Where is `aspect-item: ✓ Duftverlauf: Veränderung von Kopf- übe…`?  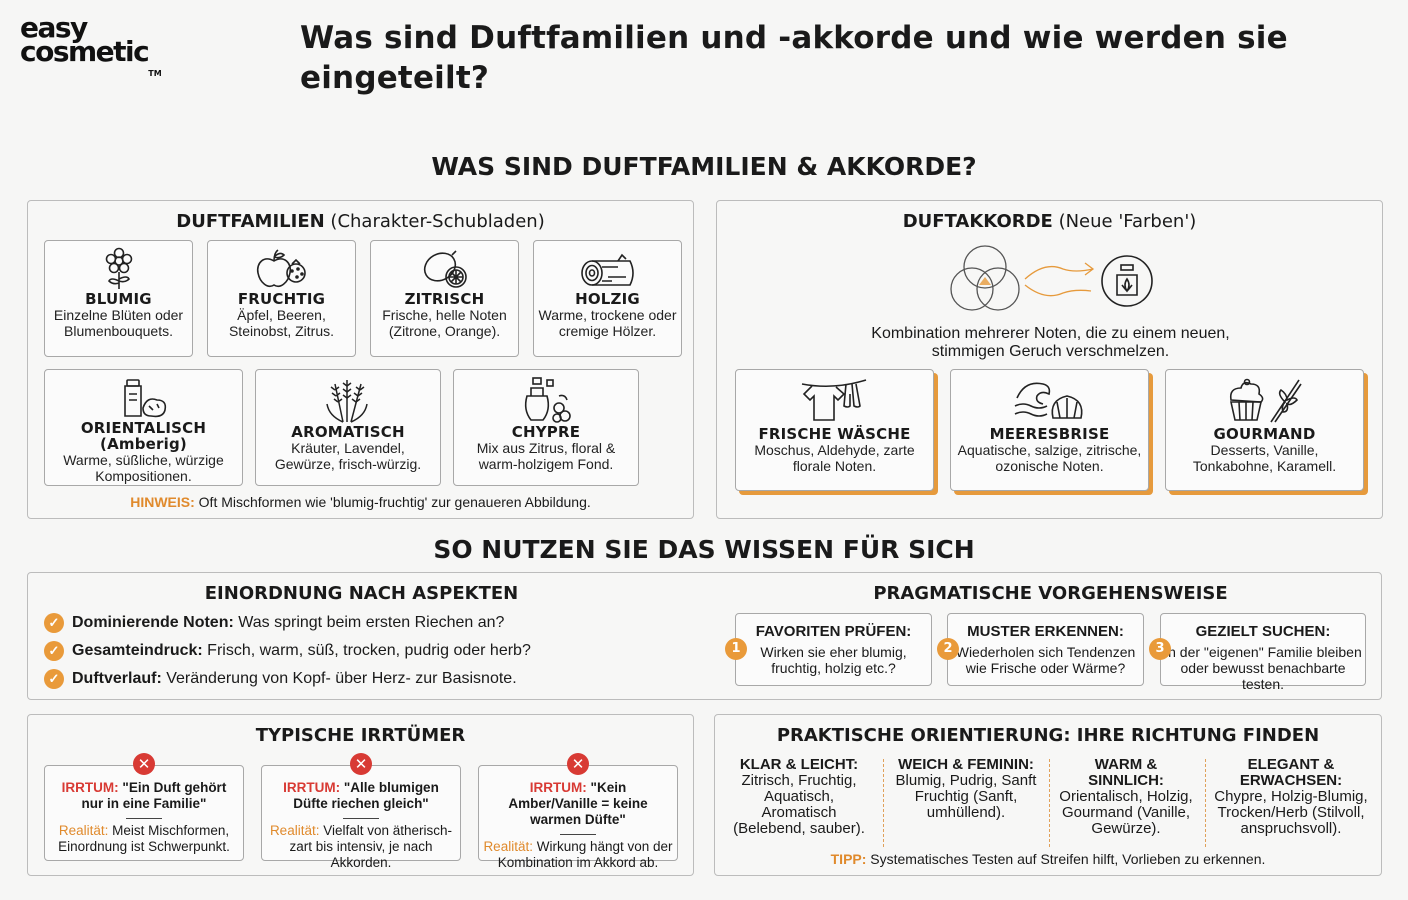
aspect-item: ✓ Duftverlauf: Veränderung von Kopf- übe… is located at coordinates (280, 679).